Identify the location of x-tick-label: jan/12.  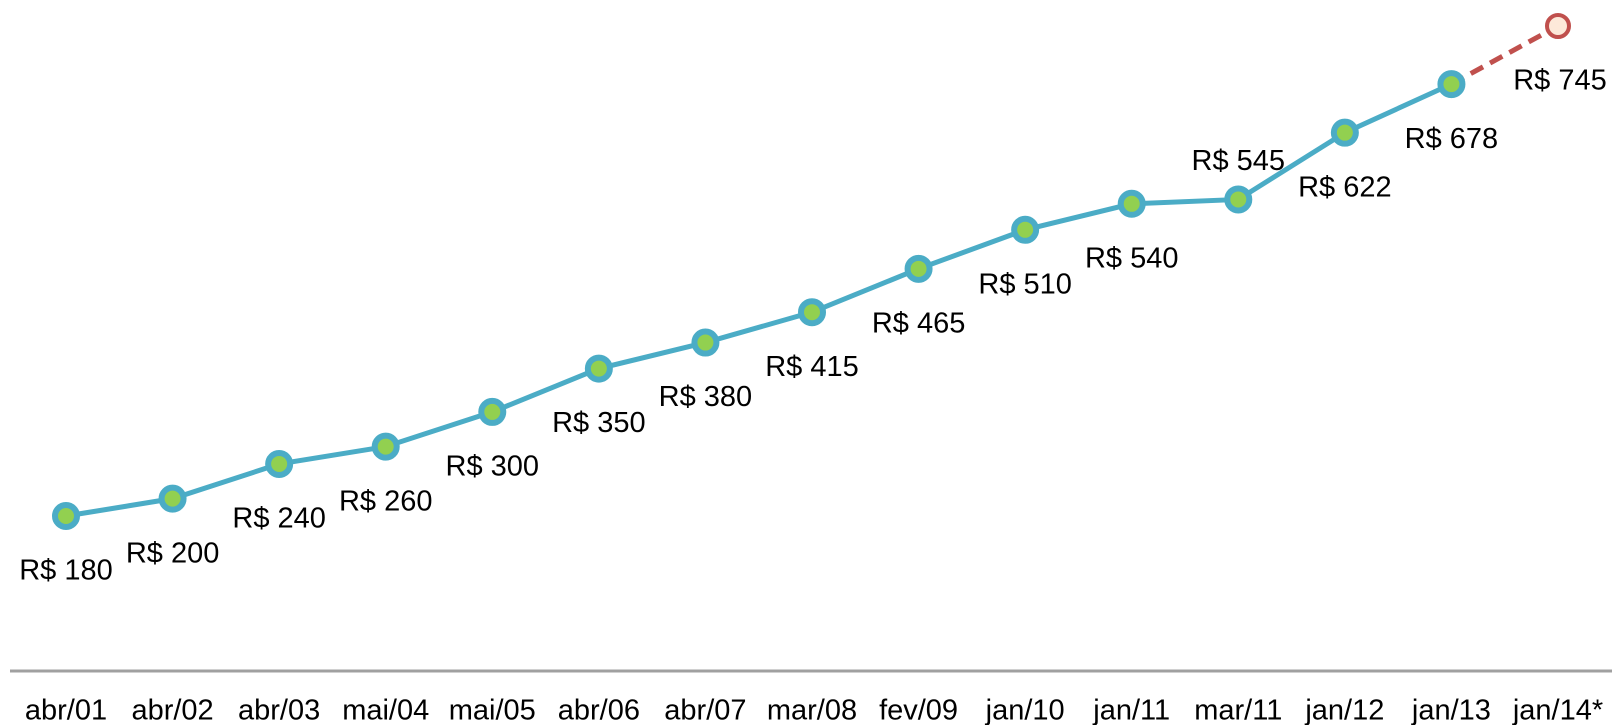
(1344, 710).